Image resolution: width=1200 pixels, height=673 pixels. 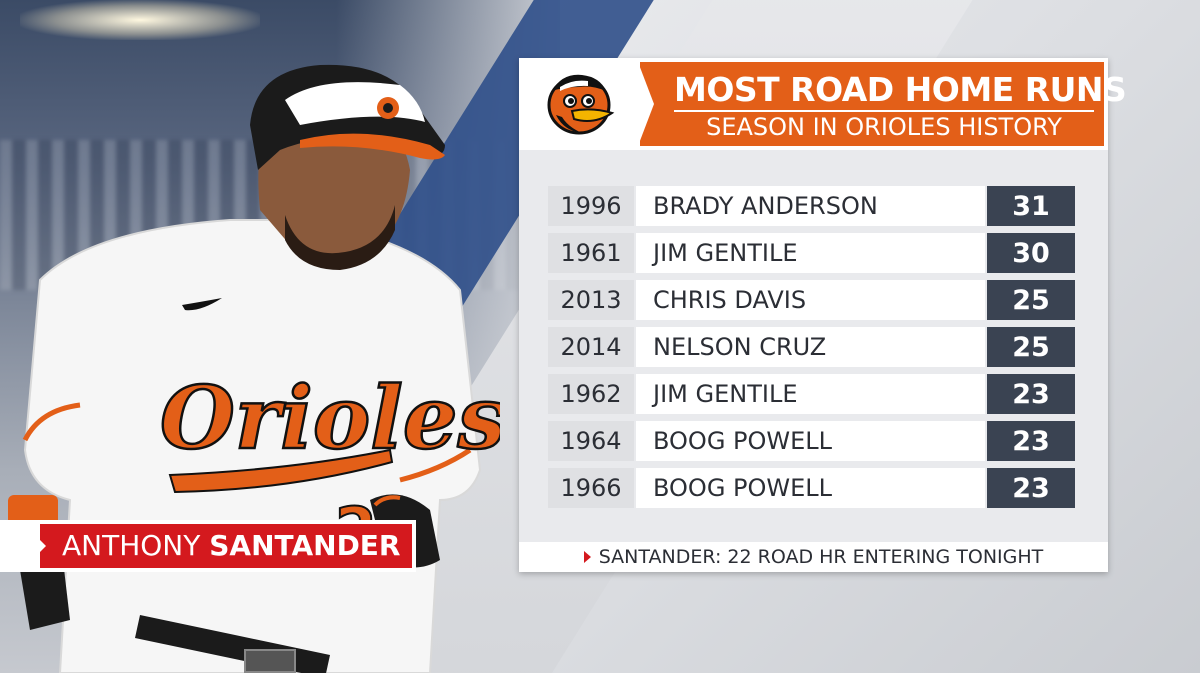 I want to click on table-row: 2013 CHRIS DAVIS 25, so click(x=813, y=300).